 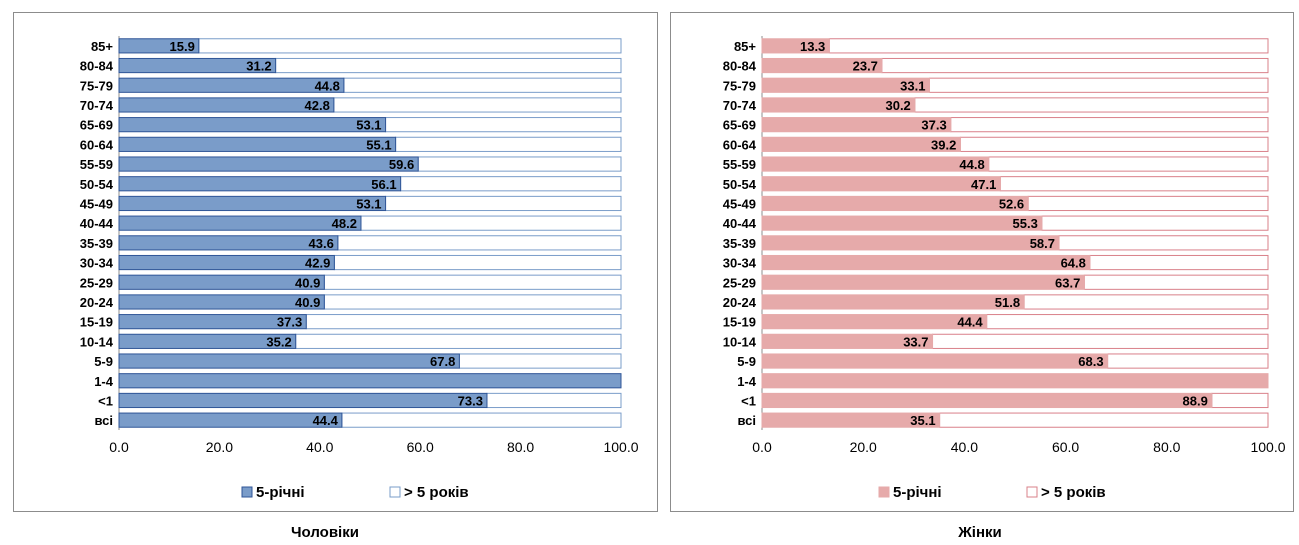 What do you see at coordinates (344, 223) in the screenshot?
I see `data-label: 48.2` at bounding box center [344, 223].